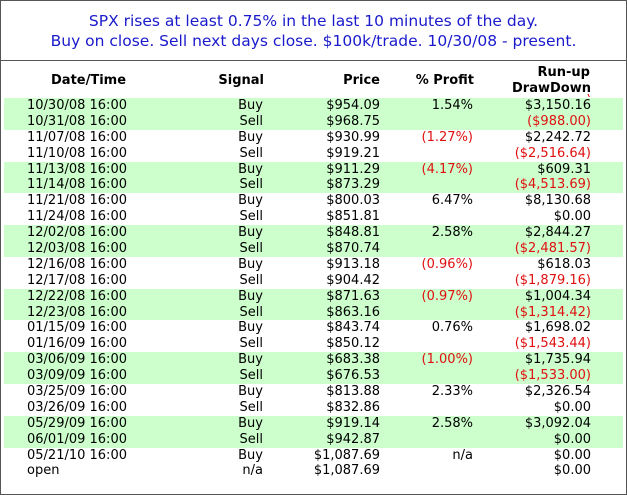  Describe the element at coordinates (552, 376) in the screenshot. I see `cell-runup-drawdown: ($1,533.00)` at that location.